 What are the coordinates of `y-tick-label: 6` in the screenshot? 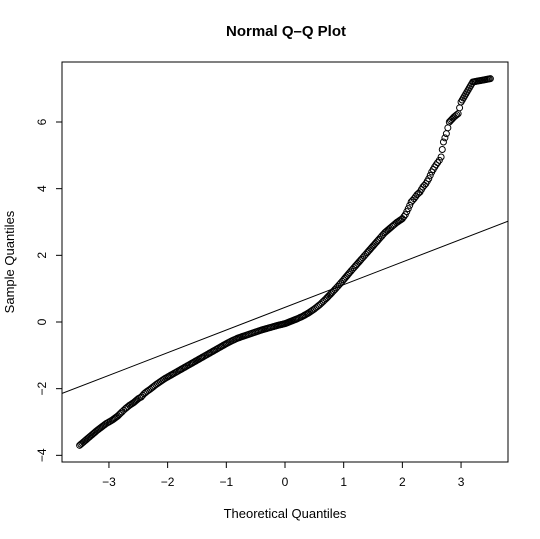 It's located at (42, 121).